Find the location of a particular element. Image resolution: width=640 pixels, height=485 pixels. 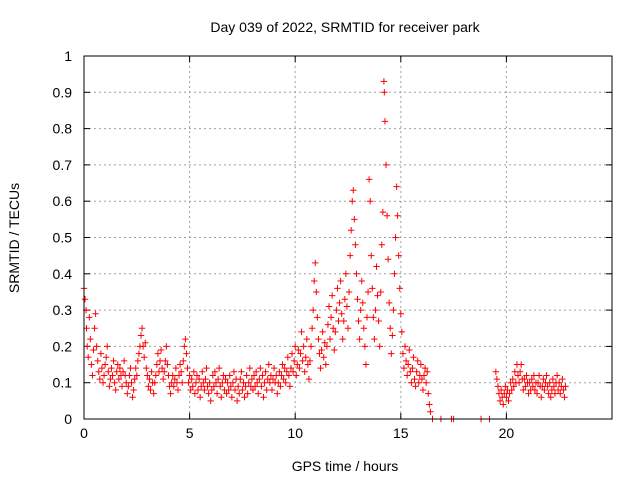

x-axis-label: GPS time / hours is located at coordinates (345, 466).